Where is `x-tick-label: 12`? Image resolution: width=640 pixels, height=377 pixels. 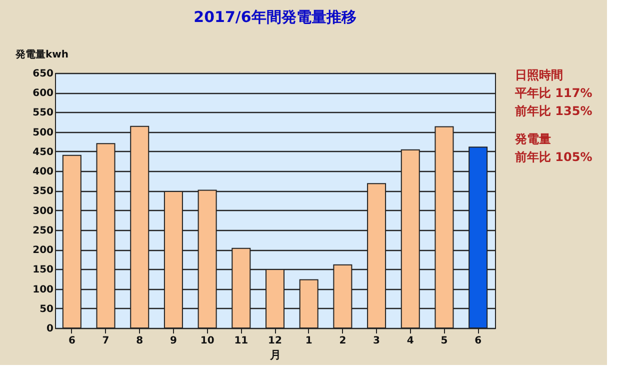
x-tick-label: 12 is located at coordinates (275, 341).